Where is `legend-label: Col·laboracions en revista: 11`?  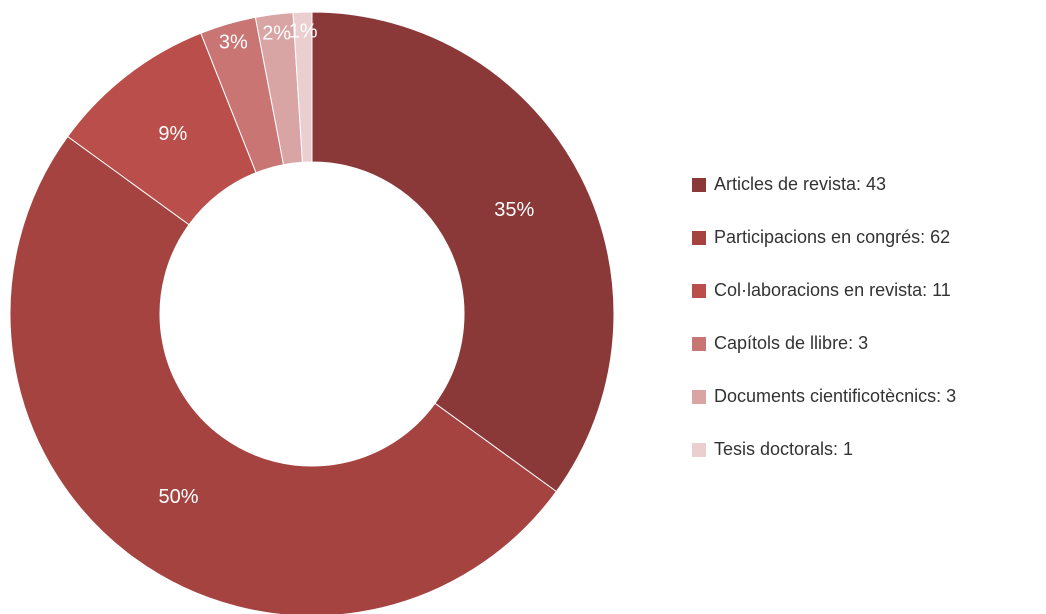
legend-label: Col·laboracions en revista: 11 is located at coordinates (832, 290).